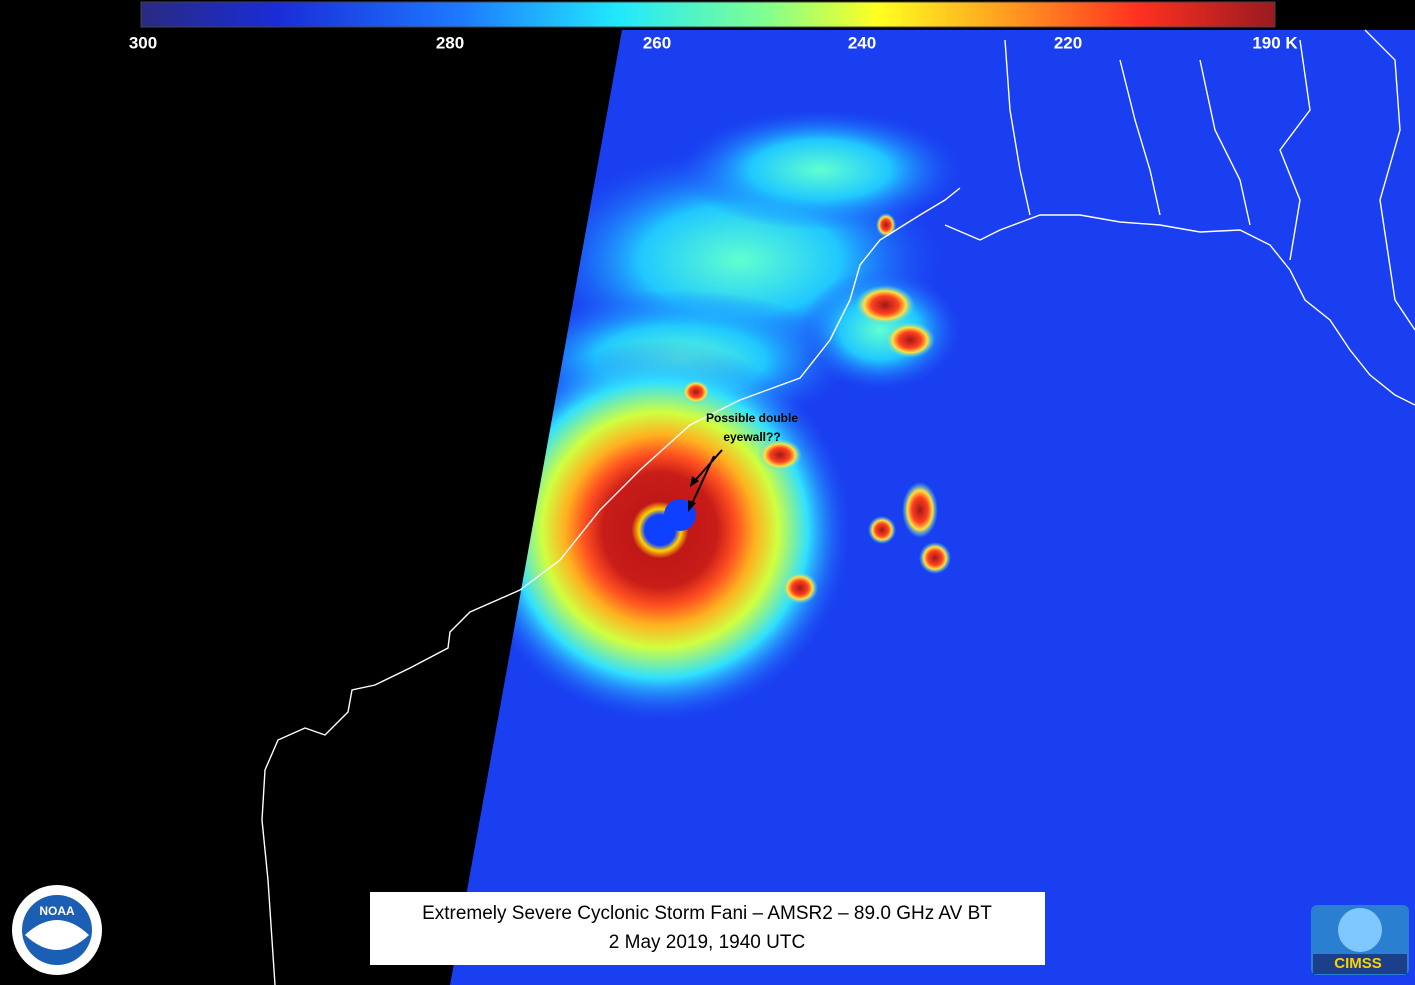 The width and height of the screenshot is (1415, 985). I want to click on colorbar-label: 280, so click(450, 42).